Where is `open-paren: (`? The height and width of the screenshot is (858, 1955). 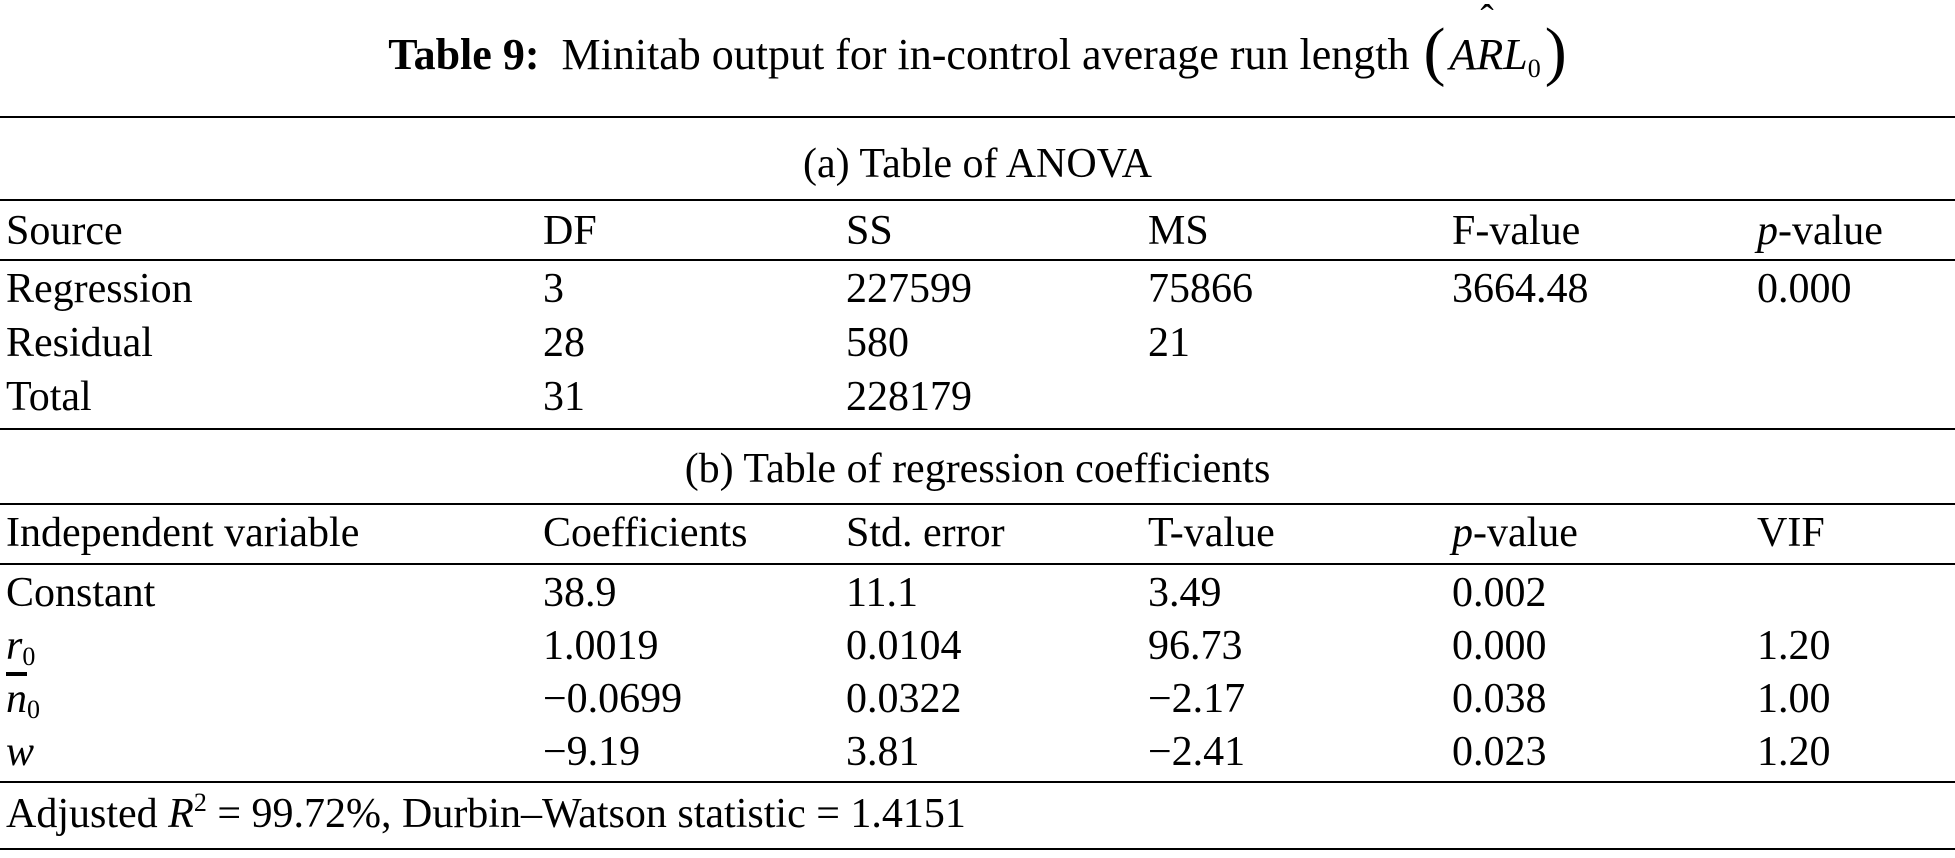 open-paren: ( is located at coordinates (1434, 51).